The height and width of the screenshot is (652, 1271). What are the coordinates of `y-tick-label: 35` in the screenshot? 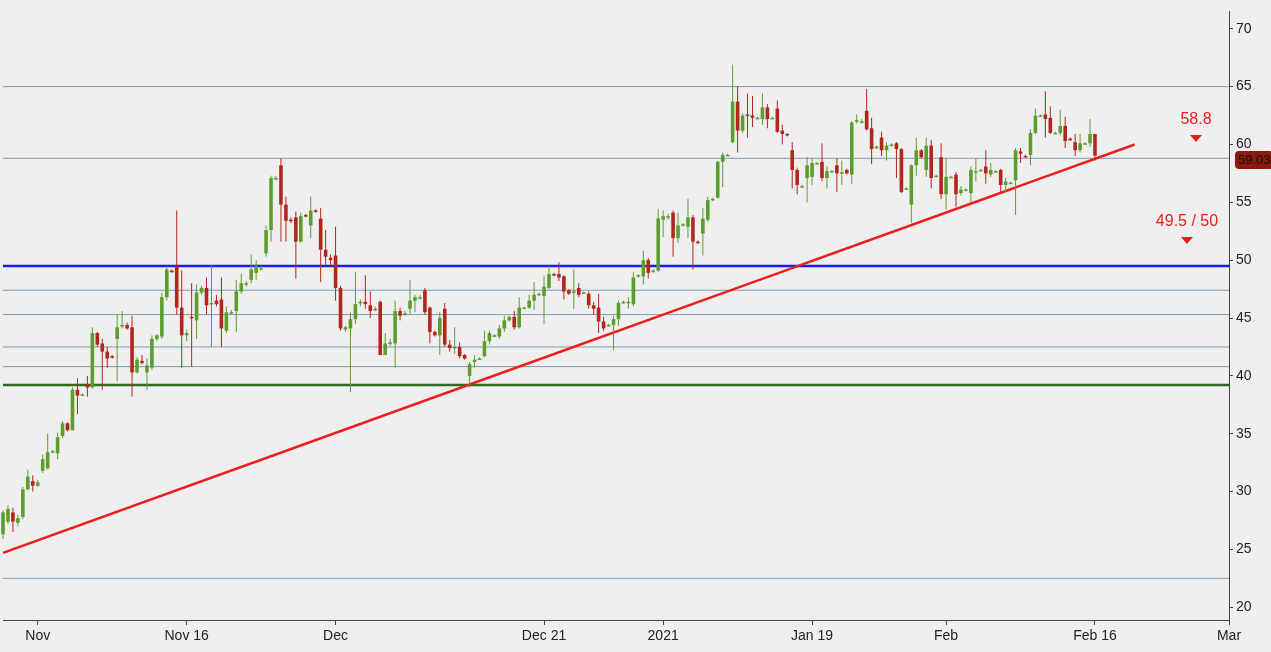 It's located at (1244, 432).